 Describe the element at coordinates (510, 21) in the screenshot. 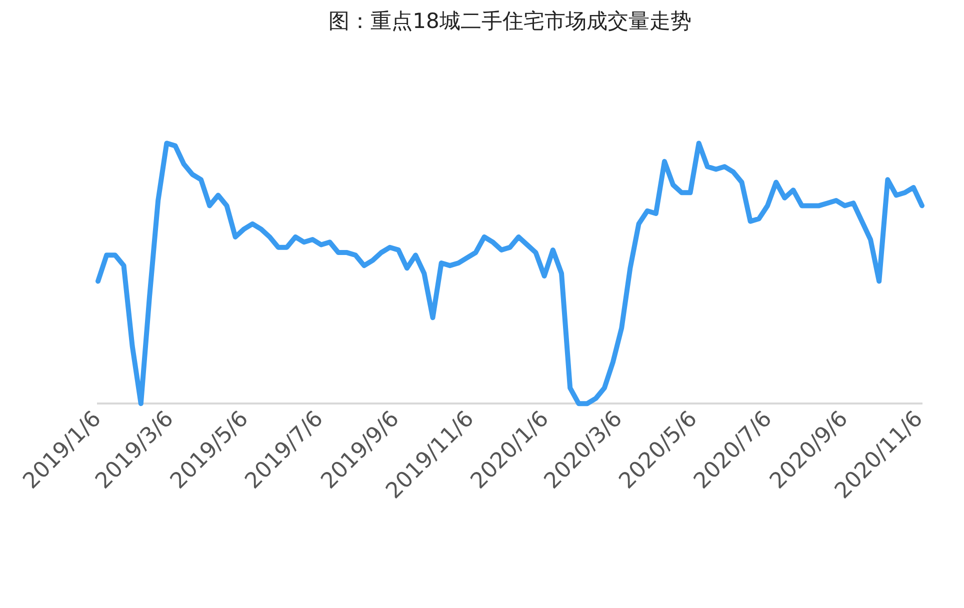

I see `chart-title: 图：重点18城二手住宅市场成交量走势` at that location.